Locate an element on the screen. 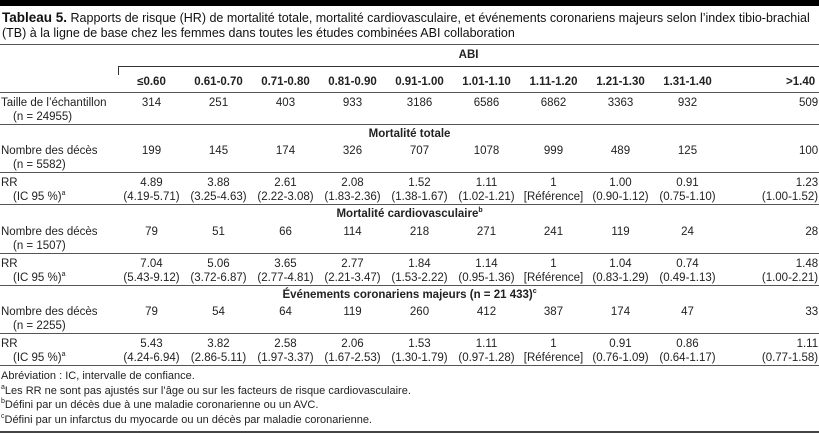  table-cell: 933 is located at coordinates (352, 108).